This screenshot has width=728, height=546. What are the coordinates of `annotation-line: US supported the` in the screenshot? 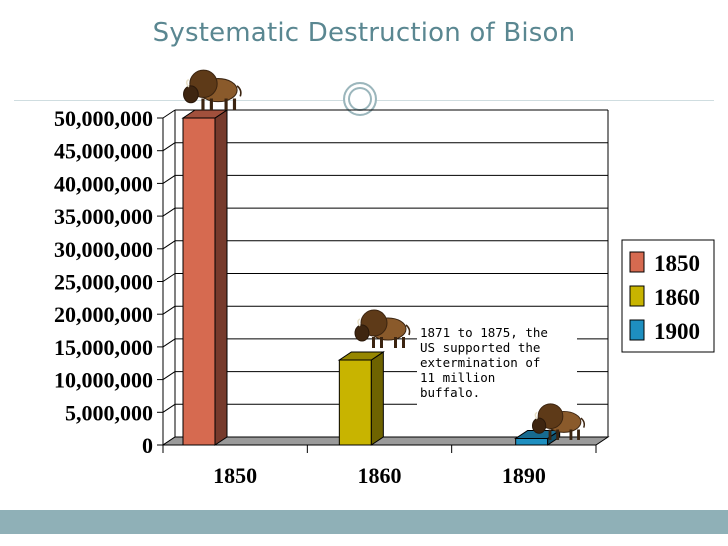 It's located at (480, 347).